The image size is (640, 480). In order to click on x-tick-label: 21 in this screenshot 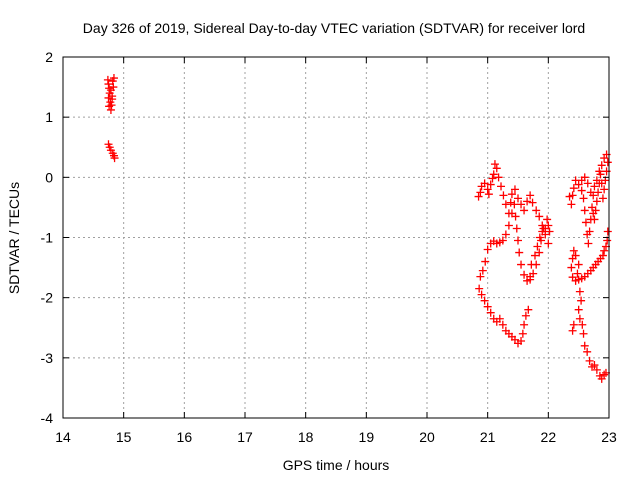, I will do `click(488, 437)`.